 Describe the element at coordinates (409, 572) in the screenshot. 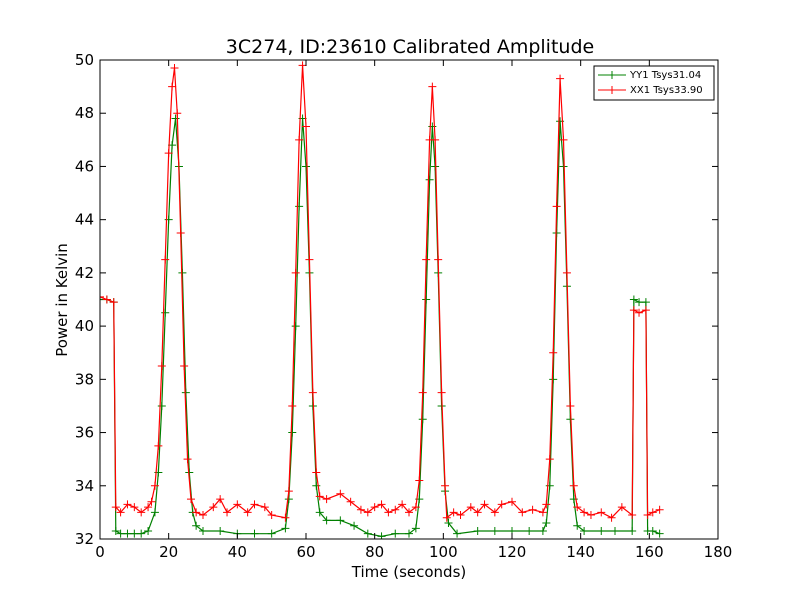

I see `x-axis-title: Time (seconds)` at that location.